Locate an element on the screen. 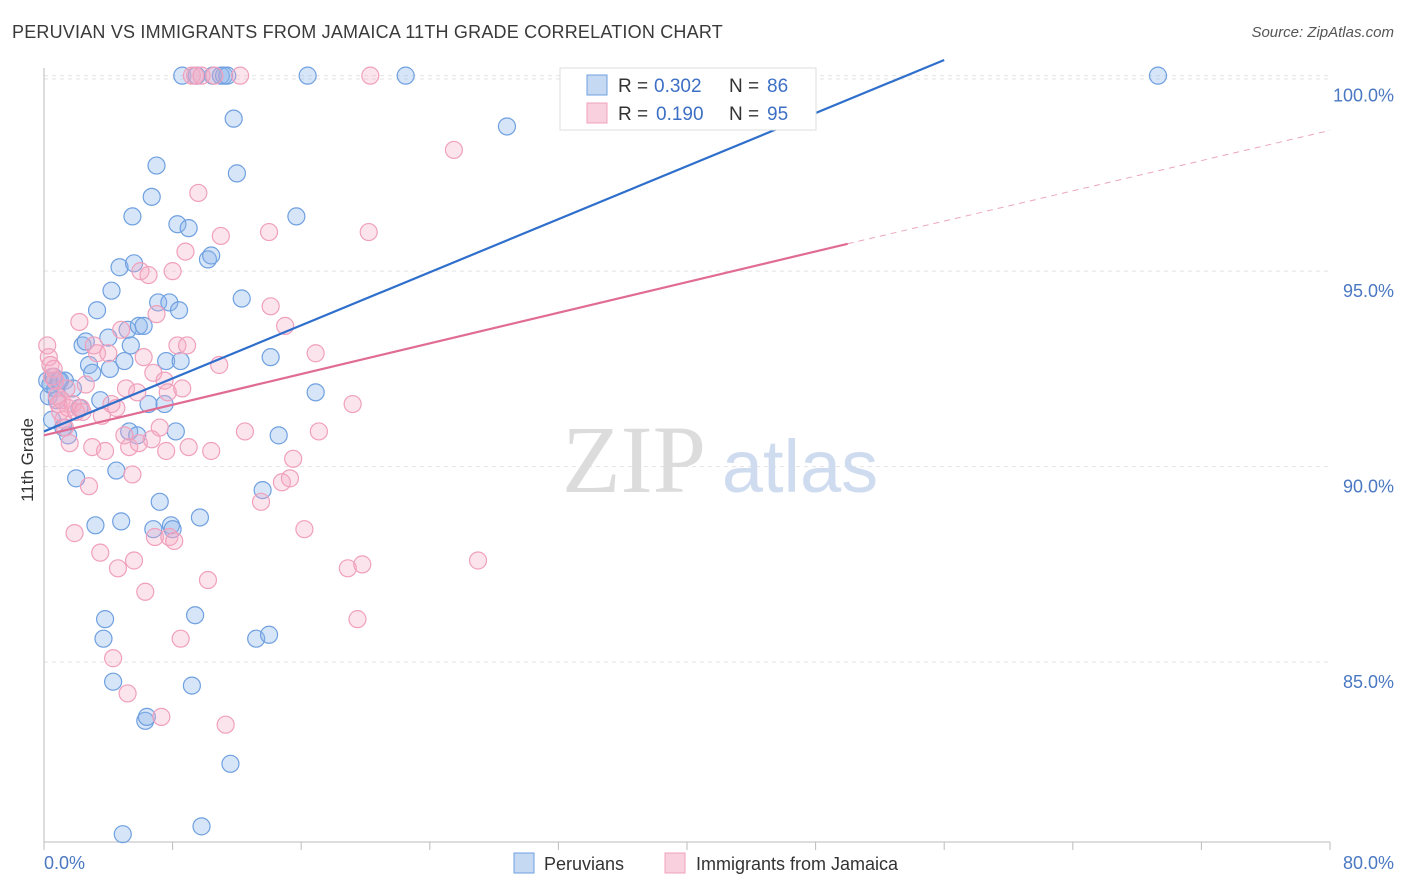 Image resolution: width=1406 pixels, height=892 pixels. y-tick-label-0: 85.0% is located at coordinates (1368, 682).